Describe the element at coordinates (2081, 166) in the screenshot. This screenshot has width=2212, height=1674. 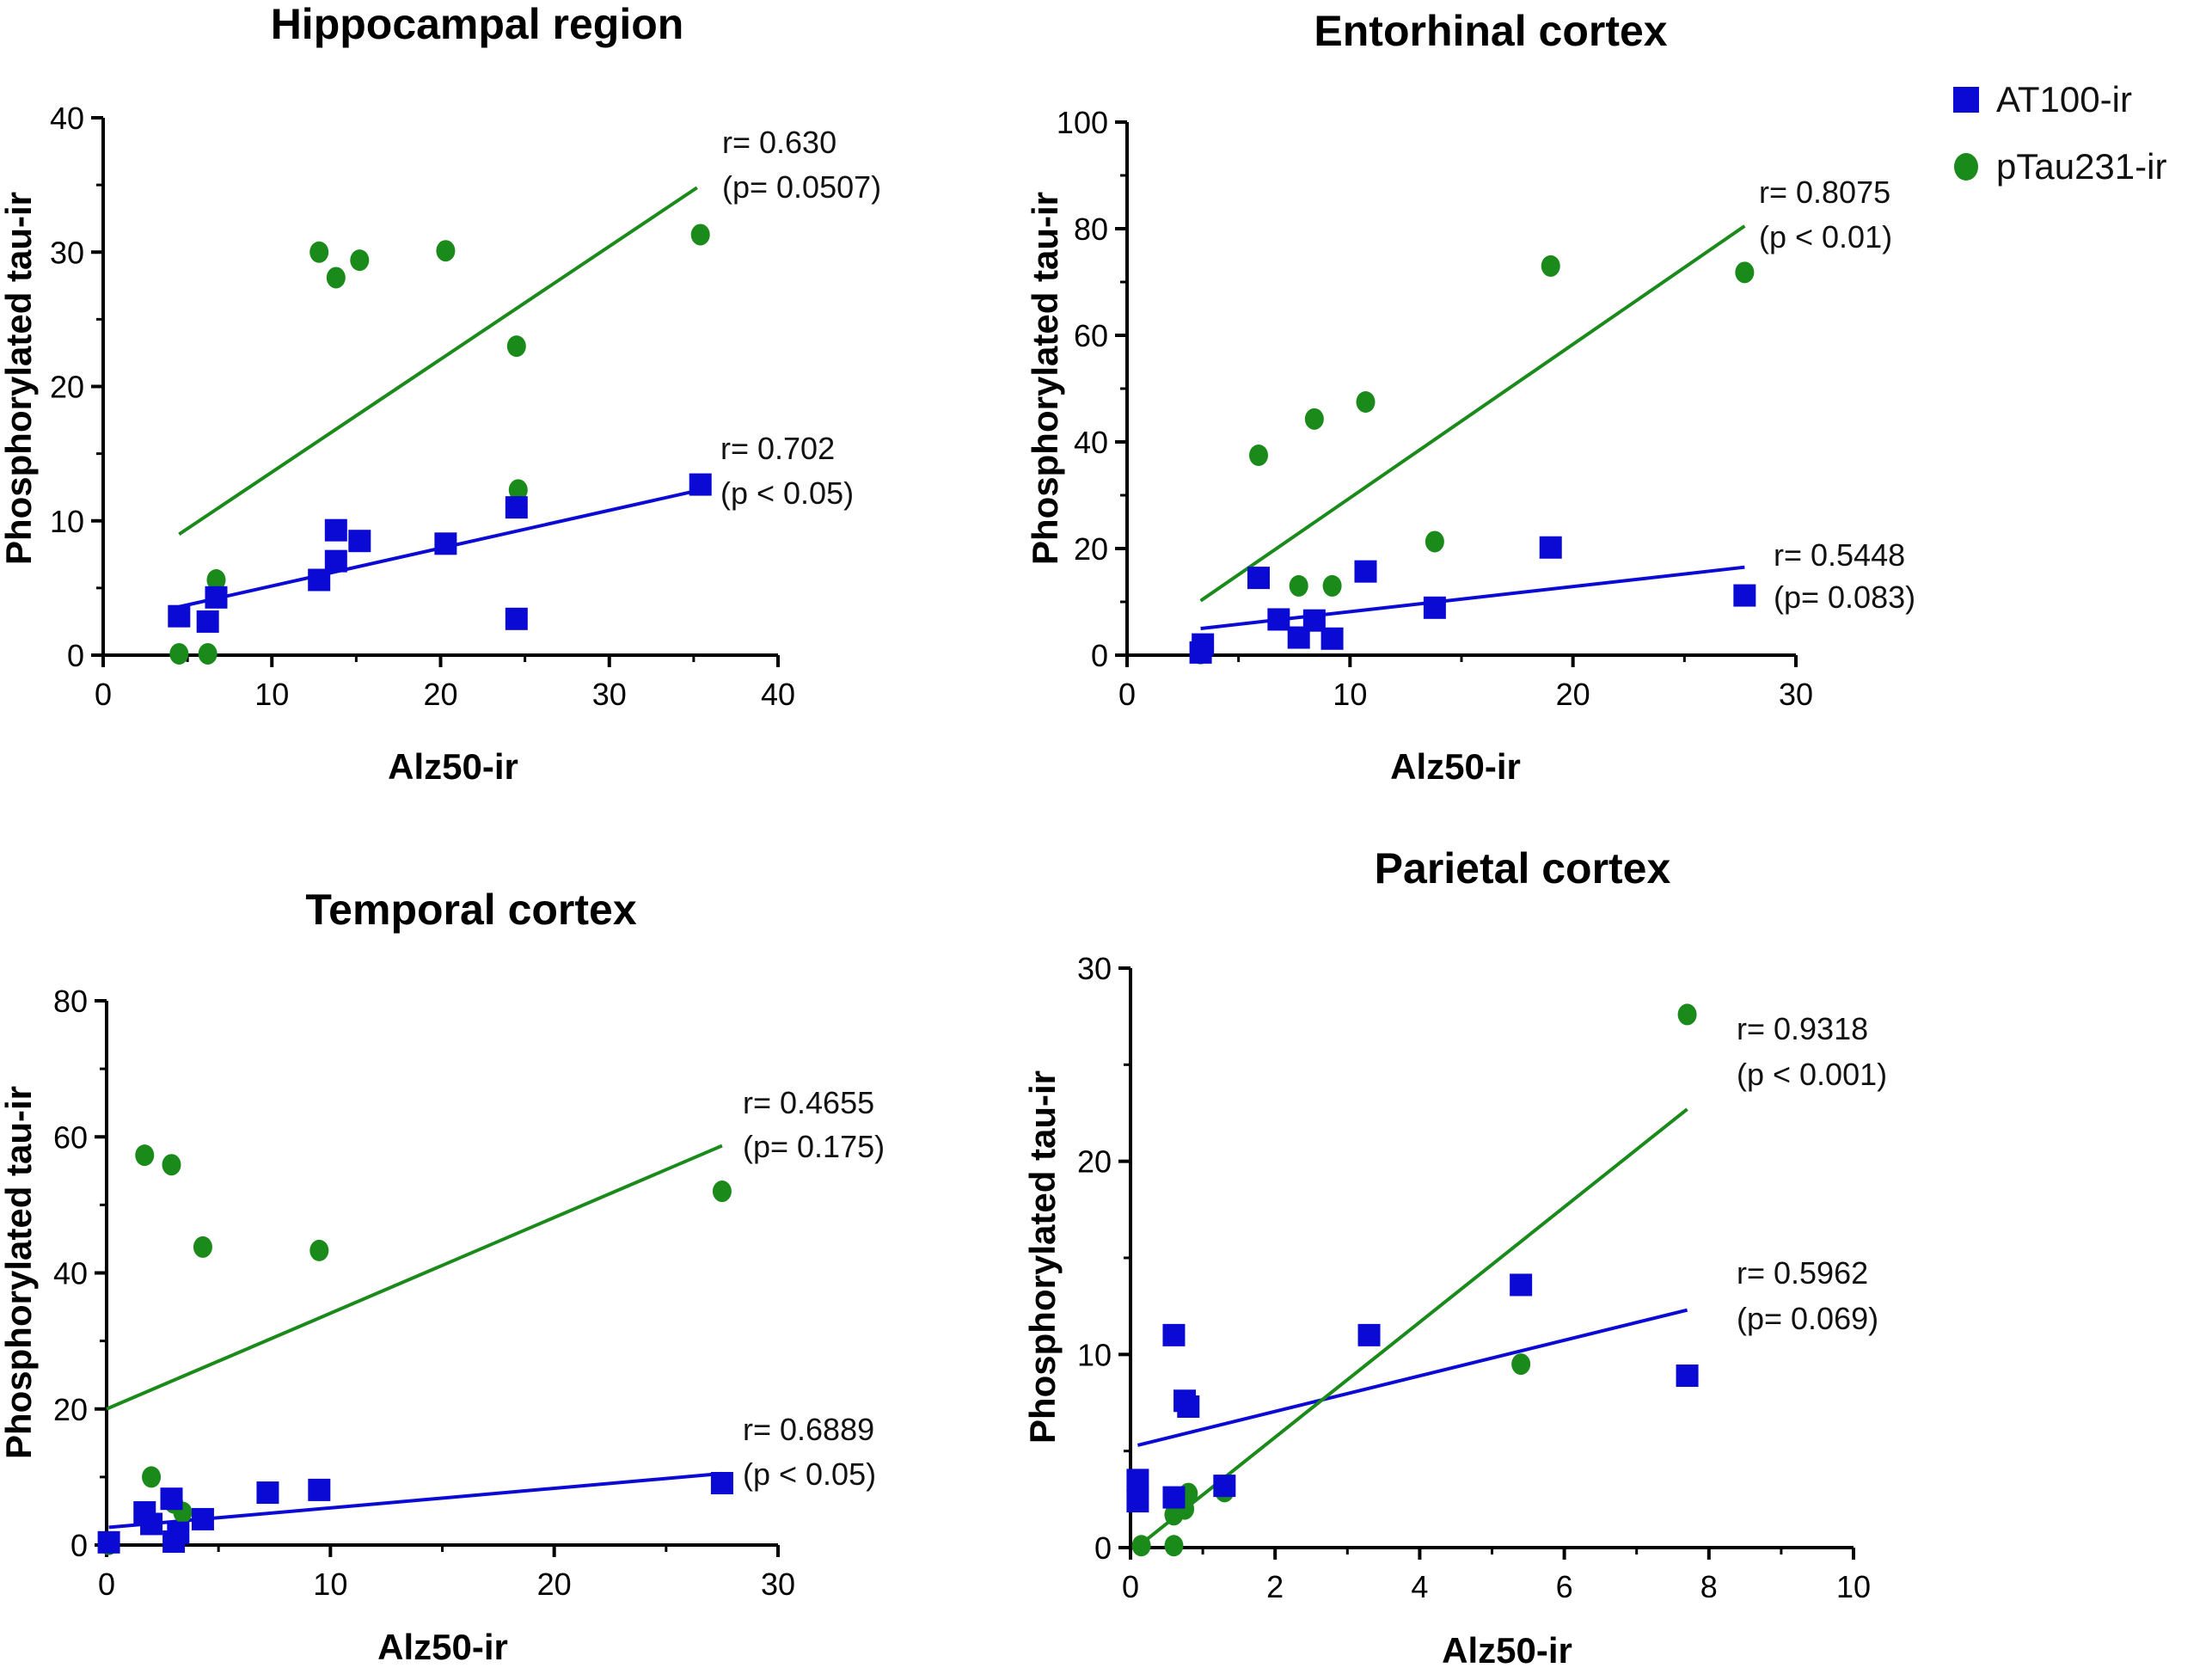
I see `legend-label-ptau231: pTau231-ir` at that location.